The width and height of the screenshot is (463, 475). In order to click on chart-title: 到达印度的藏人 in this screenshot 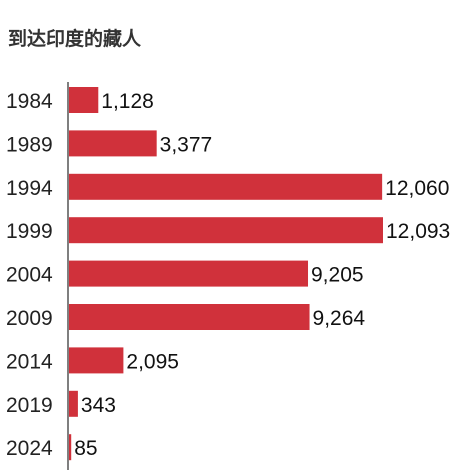, I will do `click(75, 39)`.